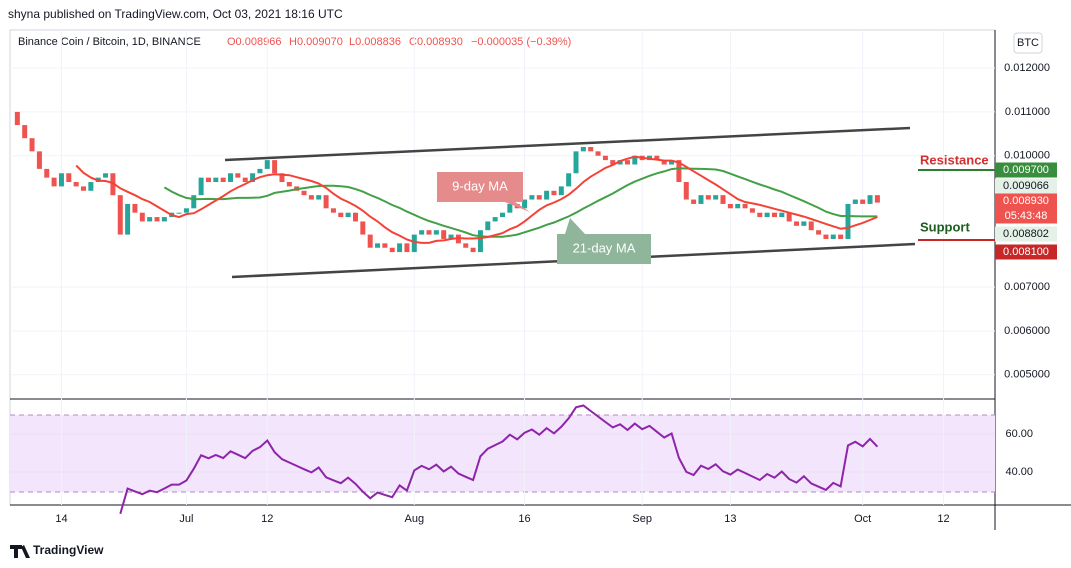 This screenshot has width=1071, height=568. Describe the element at coordinates (1027, 112) in the screenshot. I see `y-tick-label: 0.011000` at that location.